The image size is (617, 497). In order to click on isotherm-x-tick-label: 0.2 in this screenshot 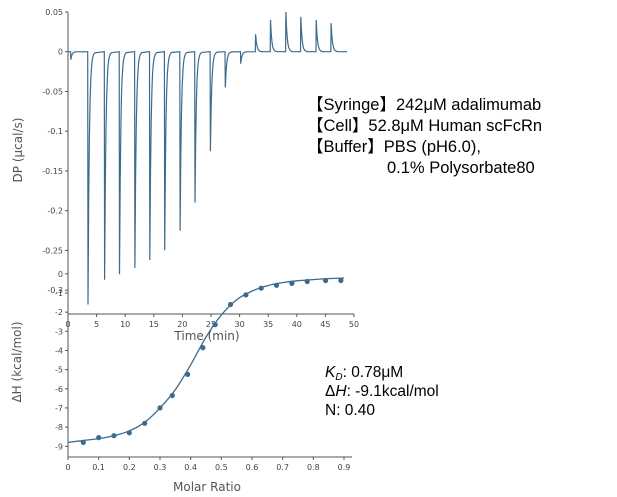, I will do `click(129, 467)`.